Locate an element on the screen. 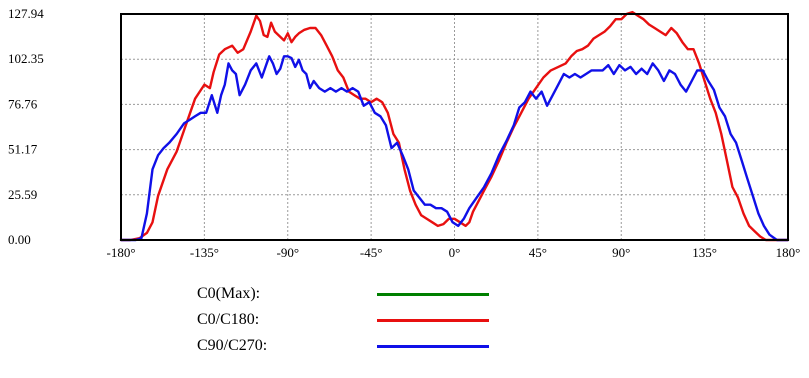 The image size is (809, 378). y-tick-label: 25.59 is located at coordinates (22, 194).